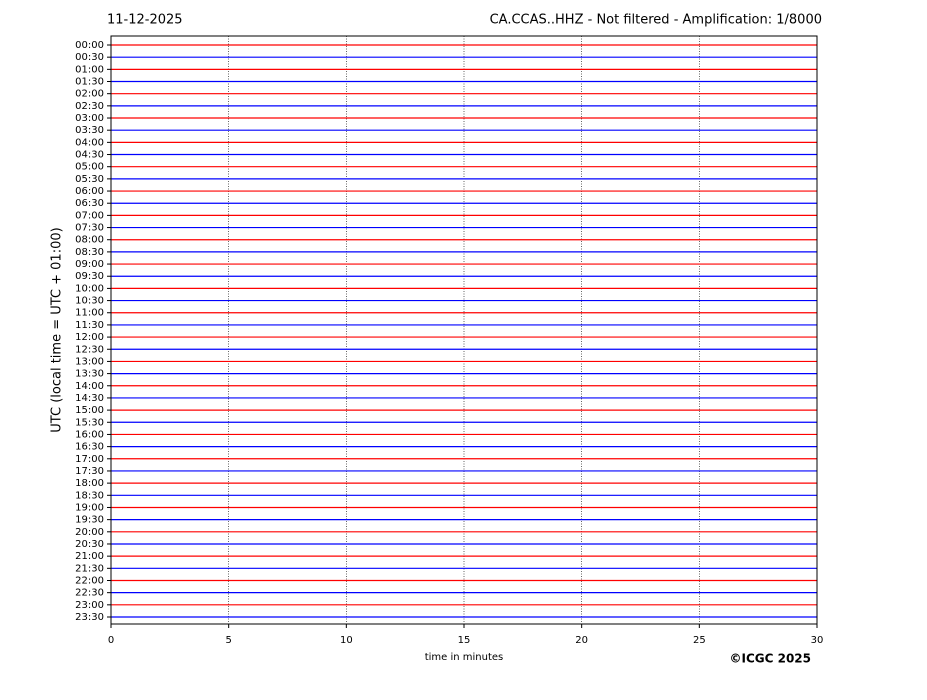 The image size is (927, 700). What do you see at coordinates (89, 155) in the screenshot?
I see `y-tick-label: 04:30` at bounding box center [89, 155].